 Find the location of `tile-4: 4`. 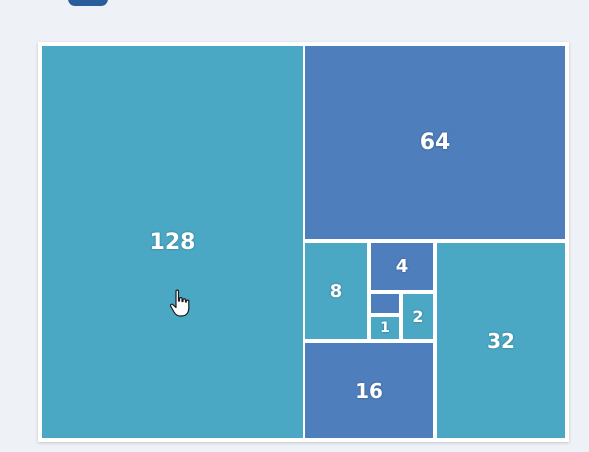

tile-4: 4 is located at coordinates (402, 266).